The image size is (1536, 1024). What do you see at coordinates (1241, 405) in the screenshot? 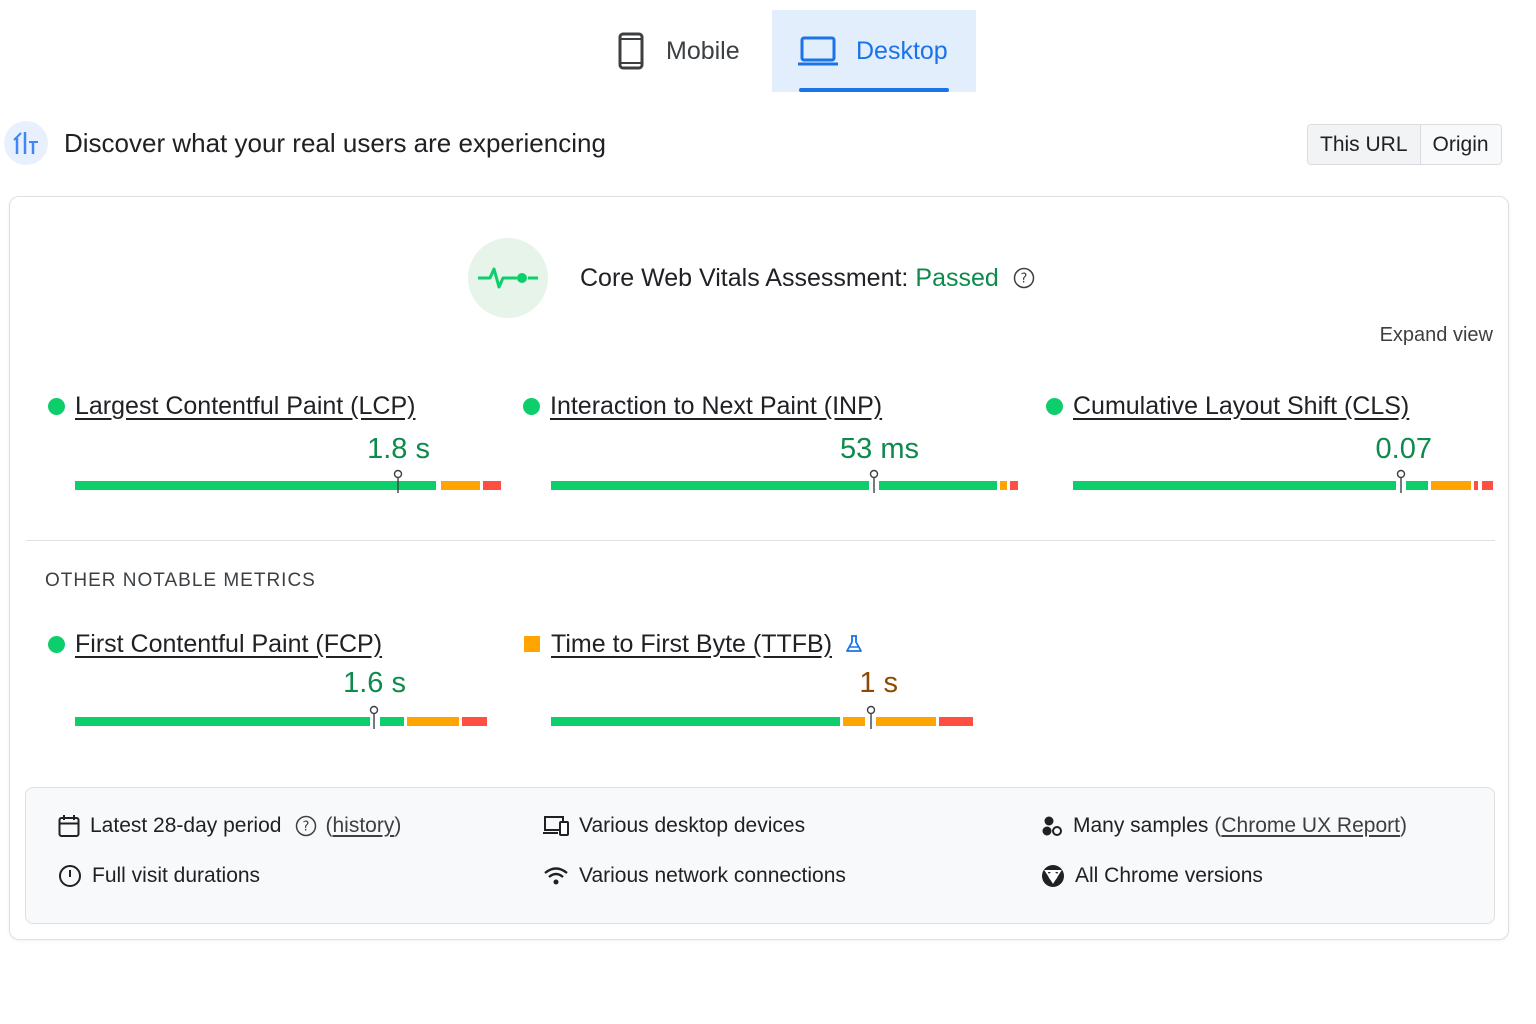
I see `metric-cls-name: Cumulative Layout Shift (CLS)` at bounding box center [1241, 405].